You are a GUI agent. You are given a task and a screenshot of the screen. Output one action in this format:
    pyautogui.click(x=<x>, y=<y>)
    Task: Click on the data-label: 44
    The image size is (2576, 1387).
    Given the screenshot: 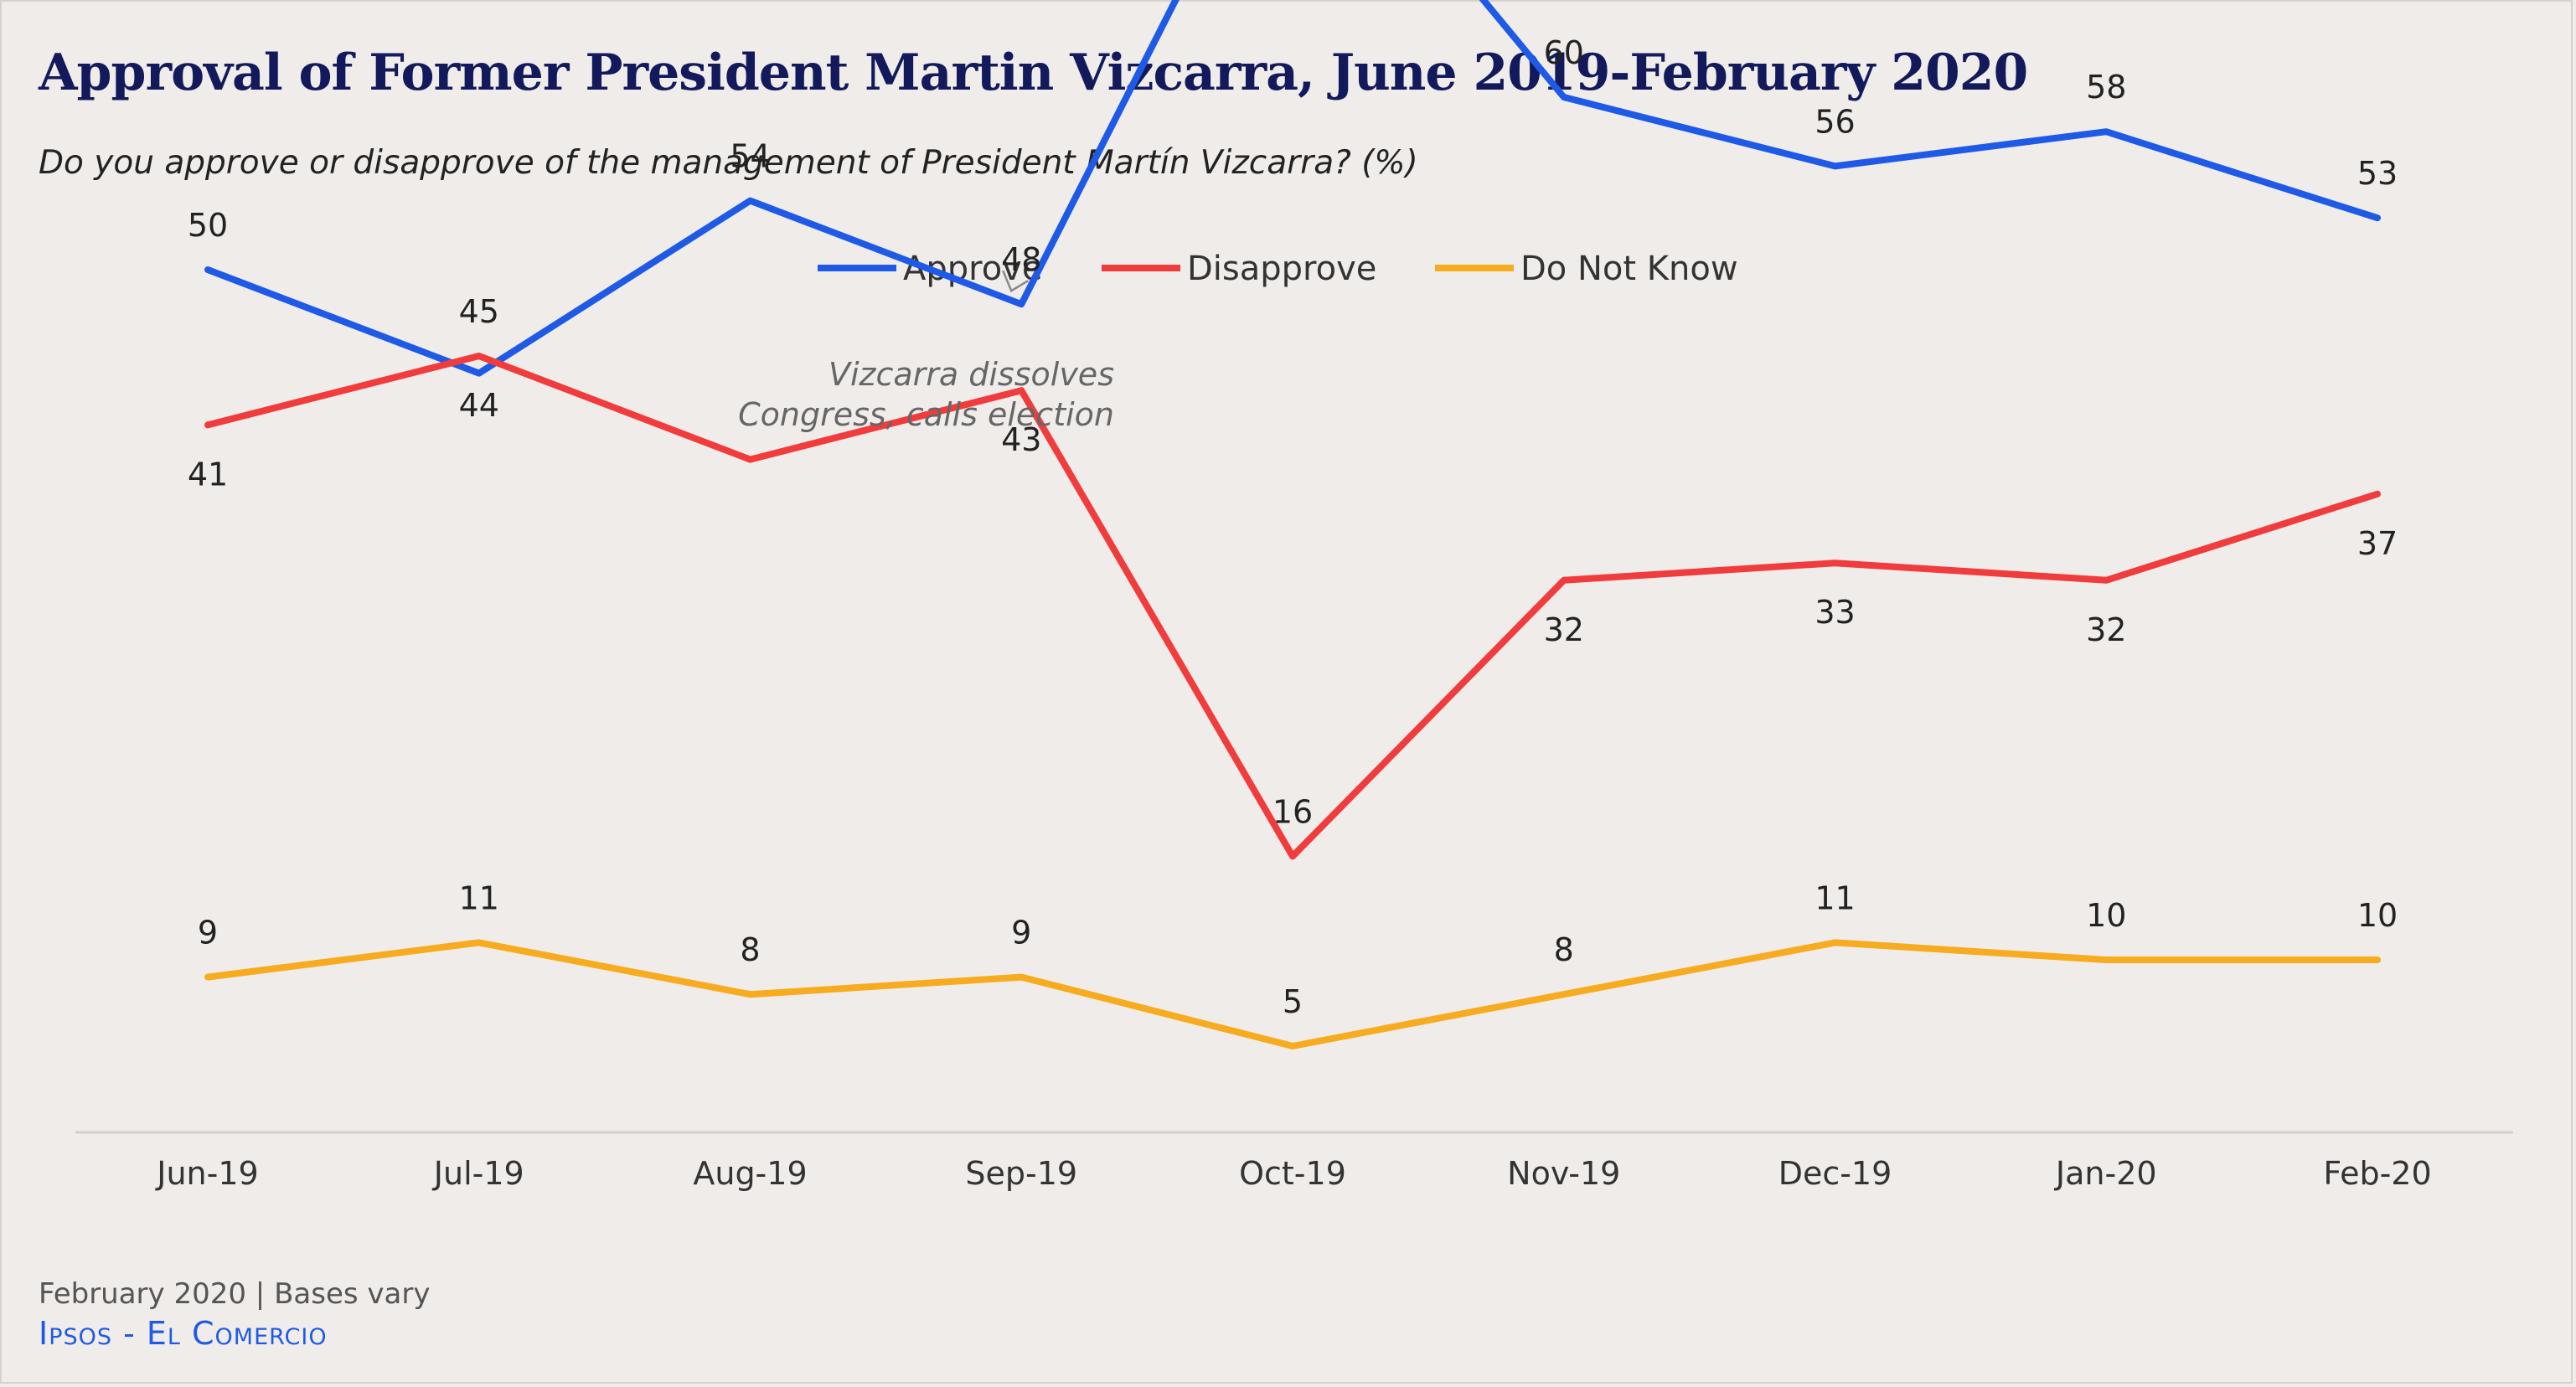 What is the action you would take?
    pyautogui.click(x=479, y=405)
    